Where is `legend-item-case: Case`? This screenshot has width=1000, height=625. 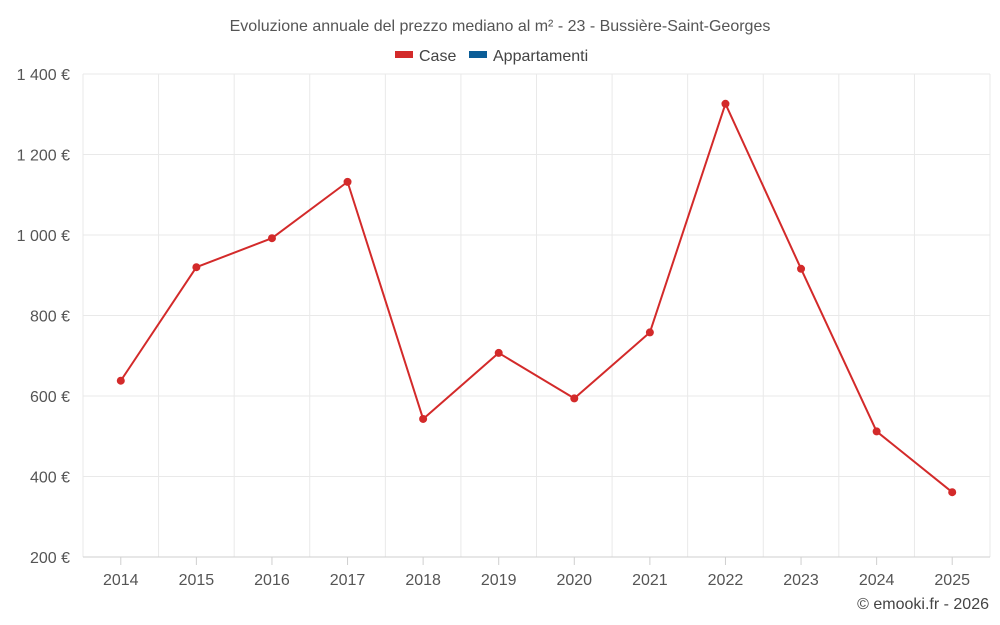 legend-item-case: Case is located at coordinates (425, 56).